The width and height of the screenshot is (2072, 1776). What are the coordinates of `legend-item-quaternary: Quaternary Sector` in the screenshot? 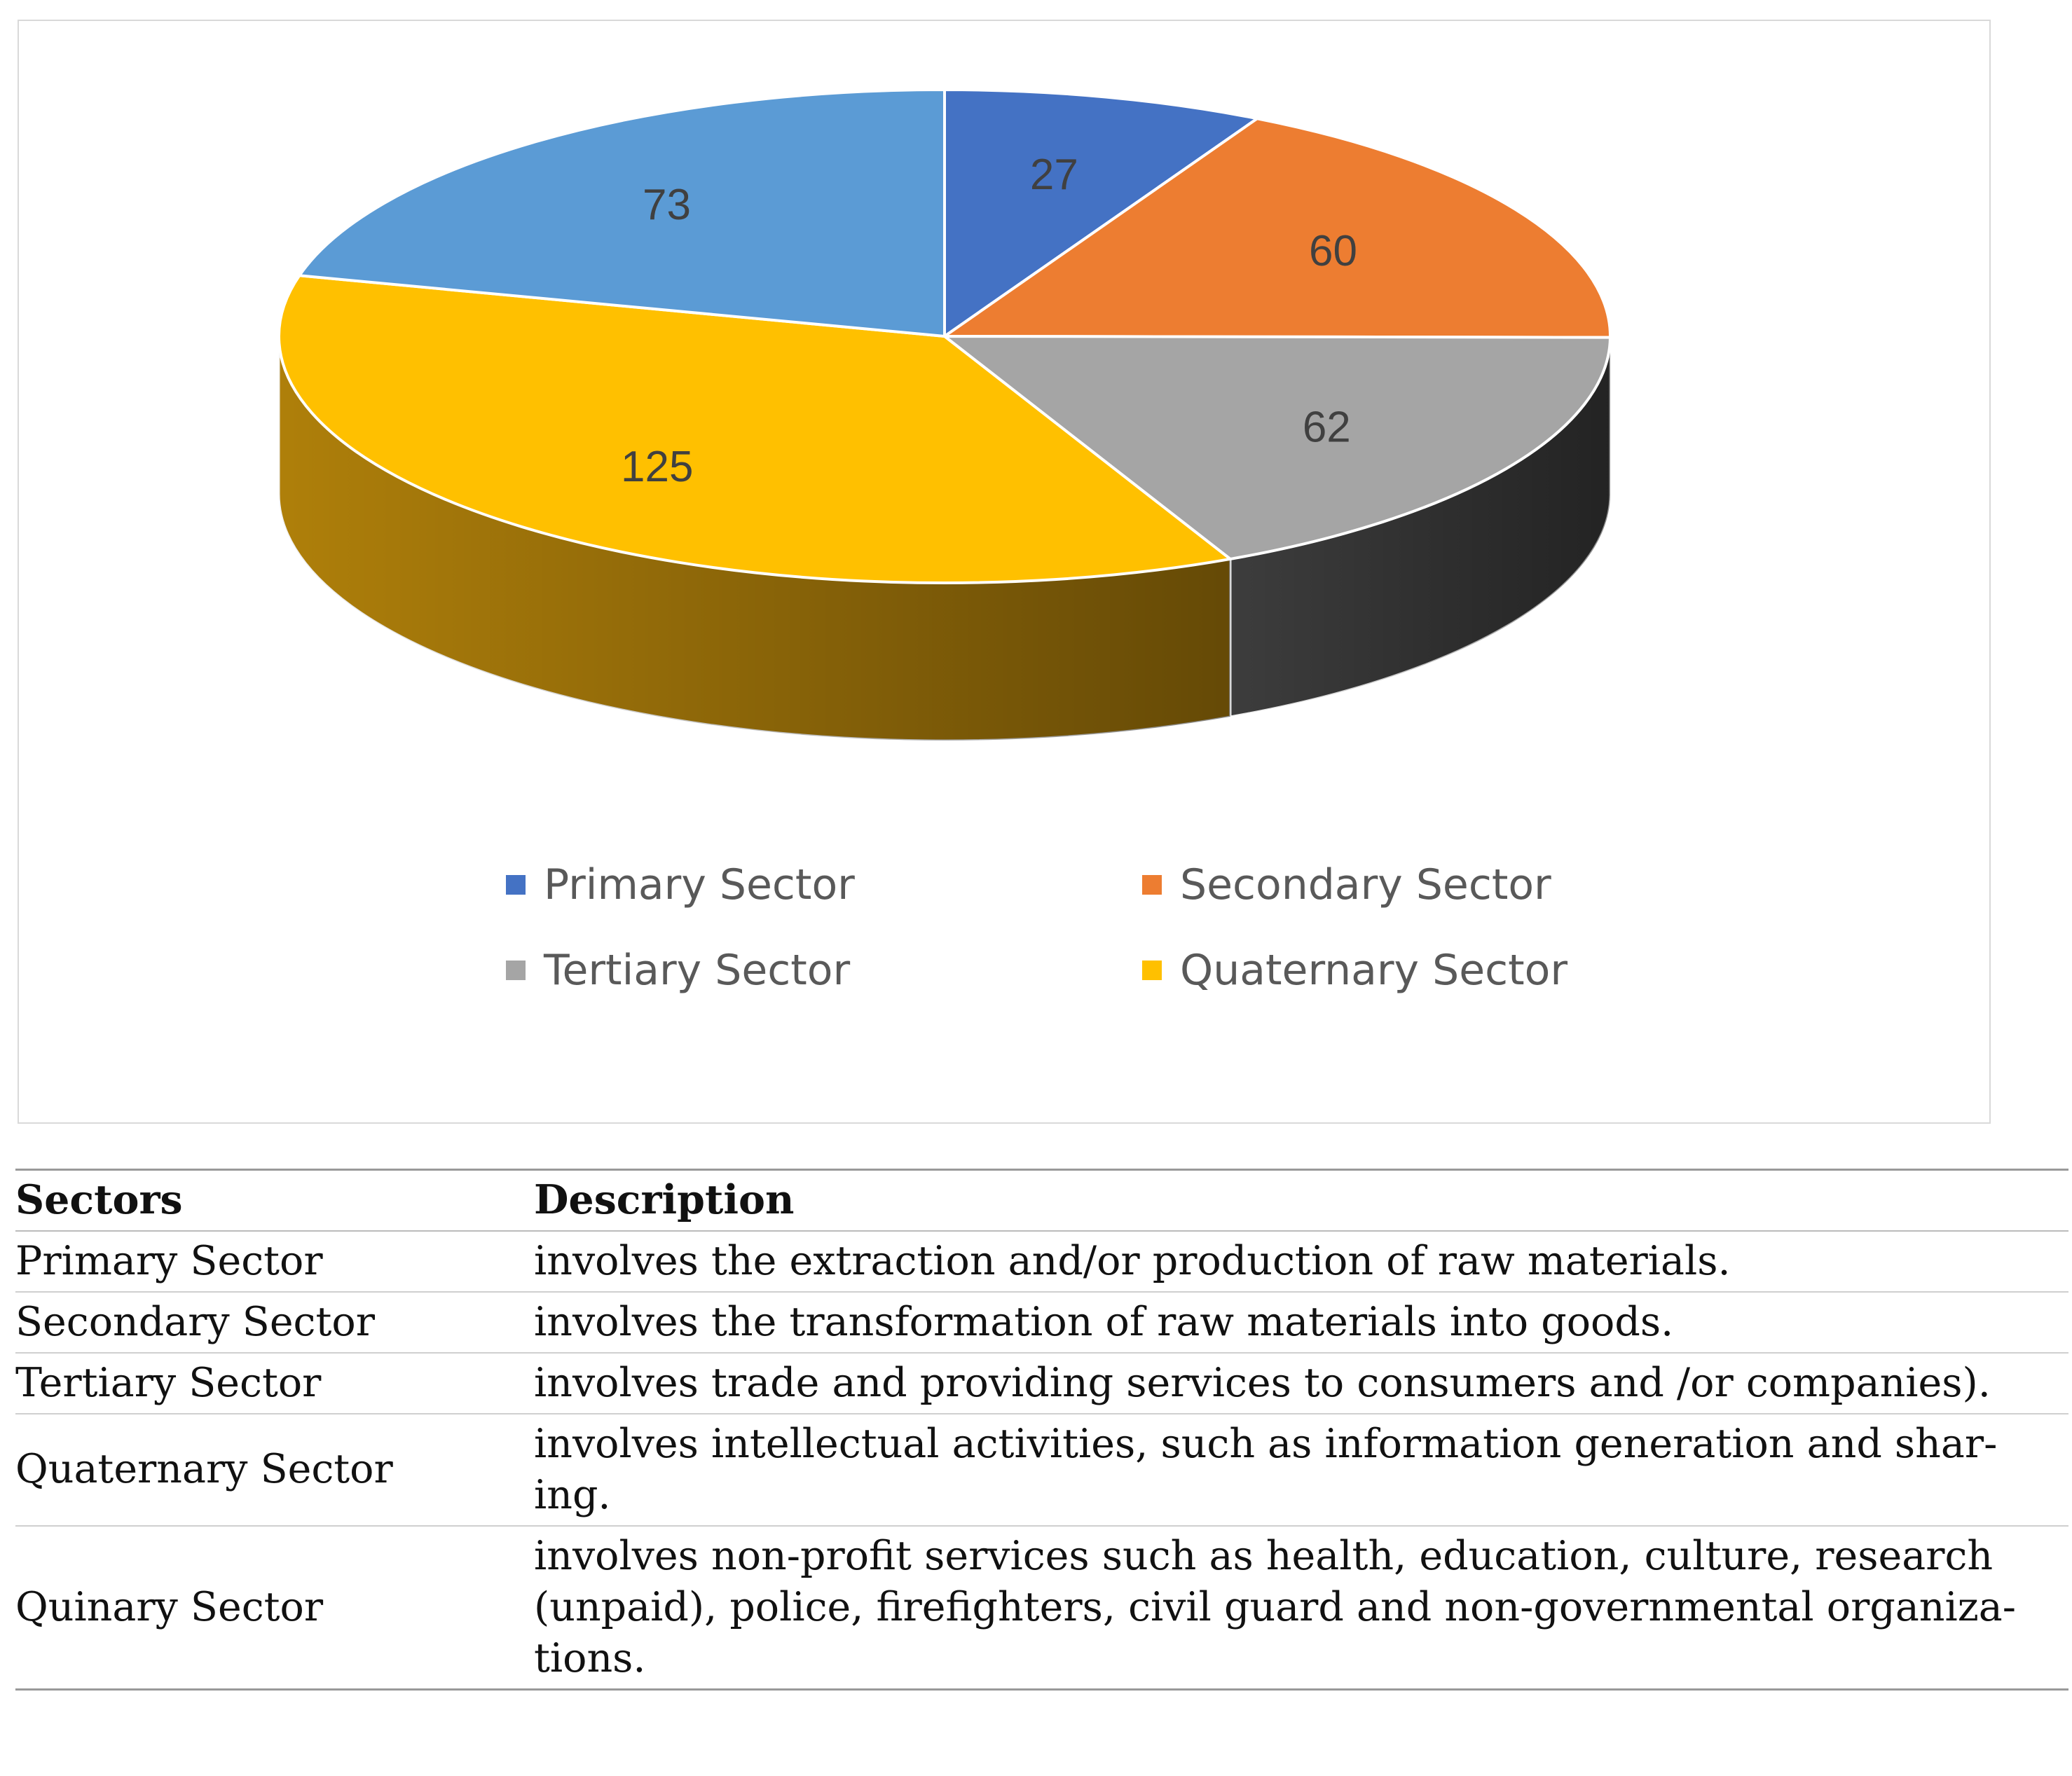 It's located at (1354, 971).